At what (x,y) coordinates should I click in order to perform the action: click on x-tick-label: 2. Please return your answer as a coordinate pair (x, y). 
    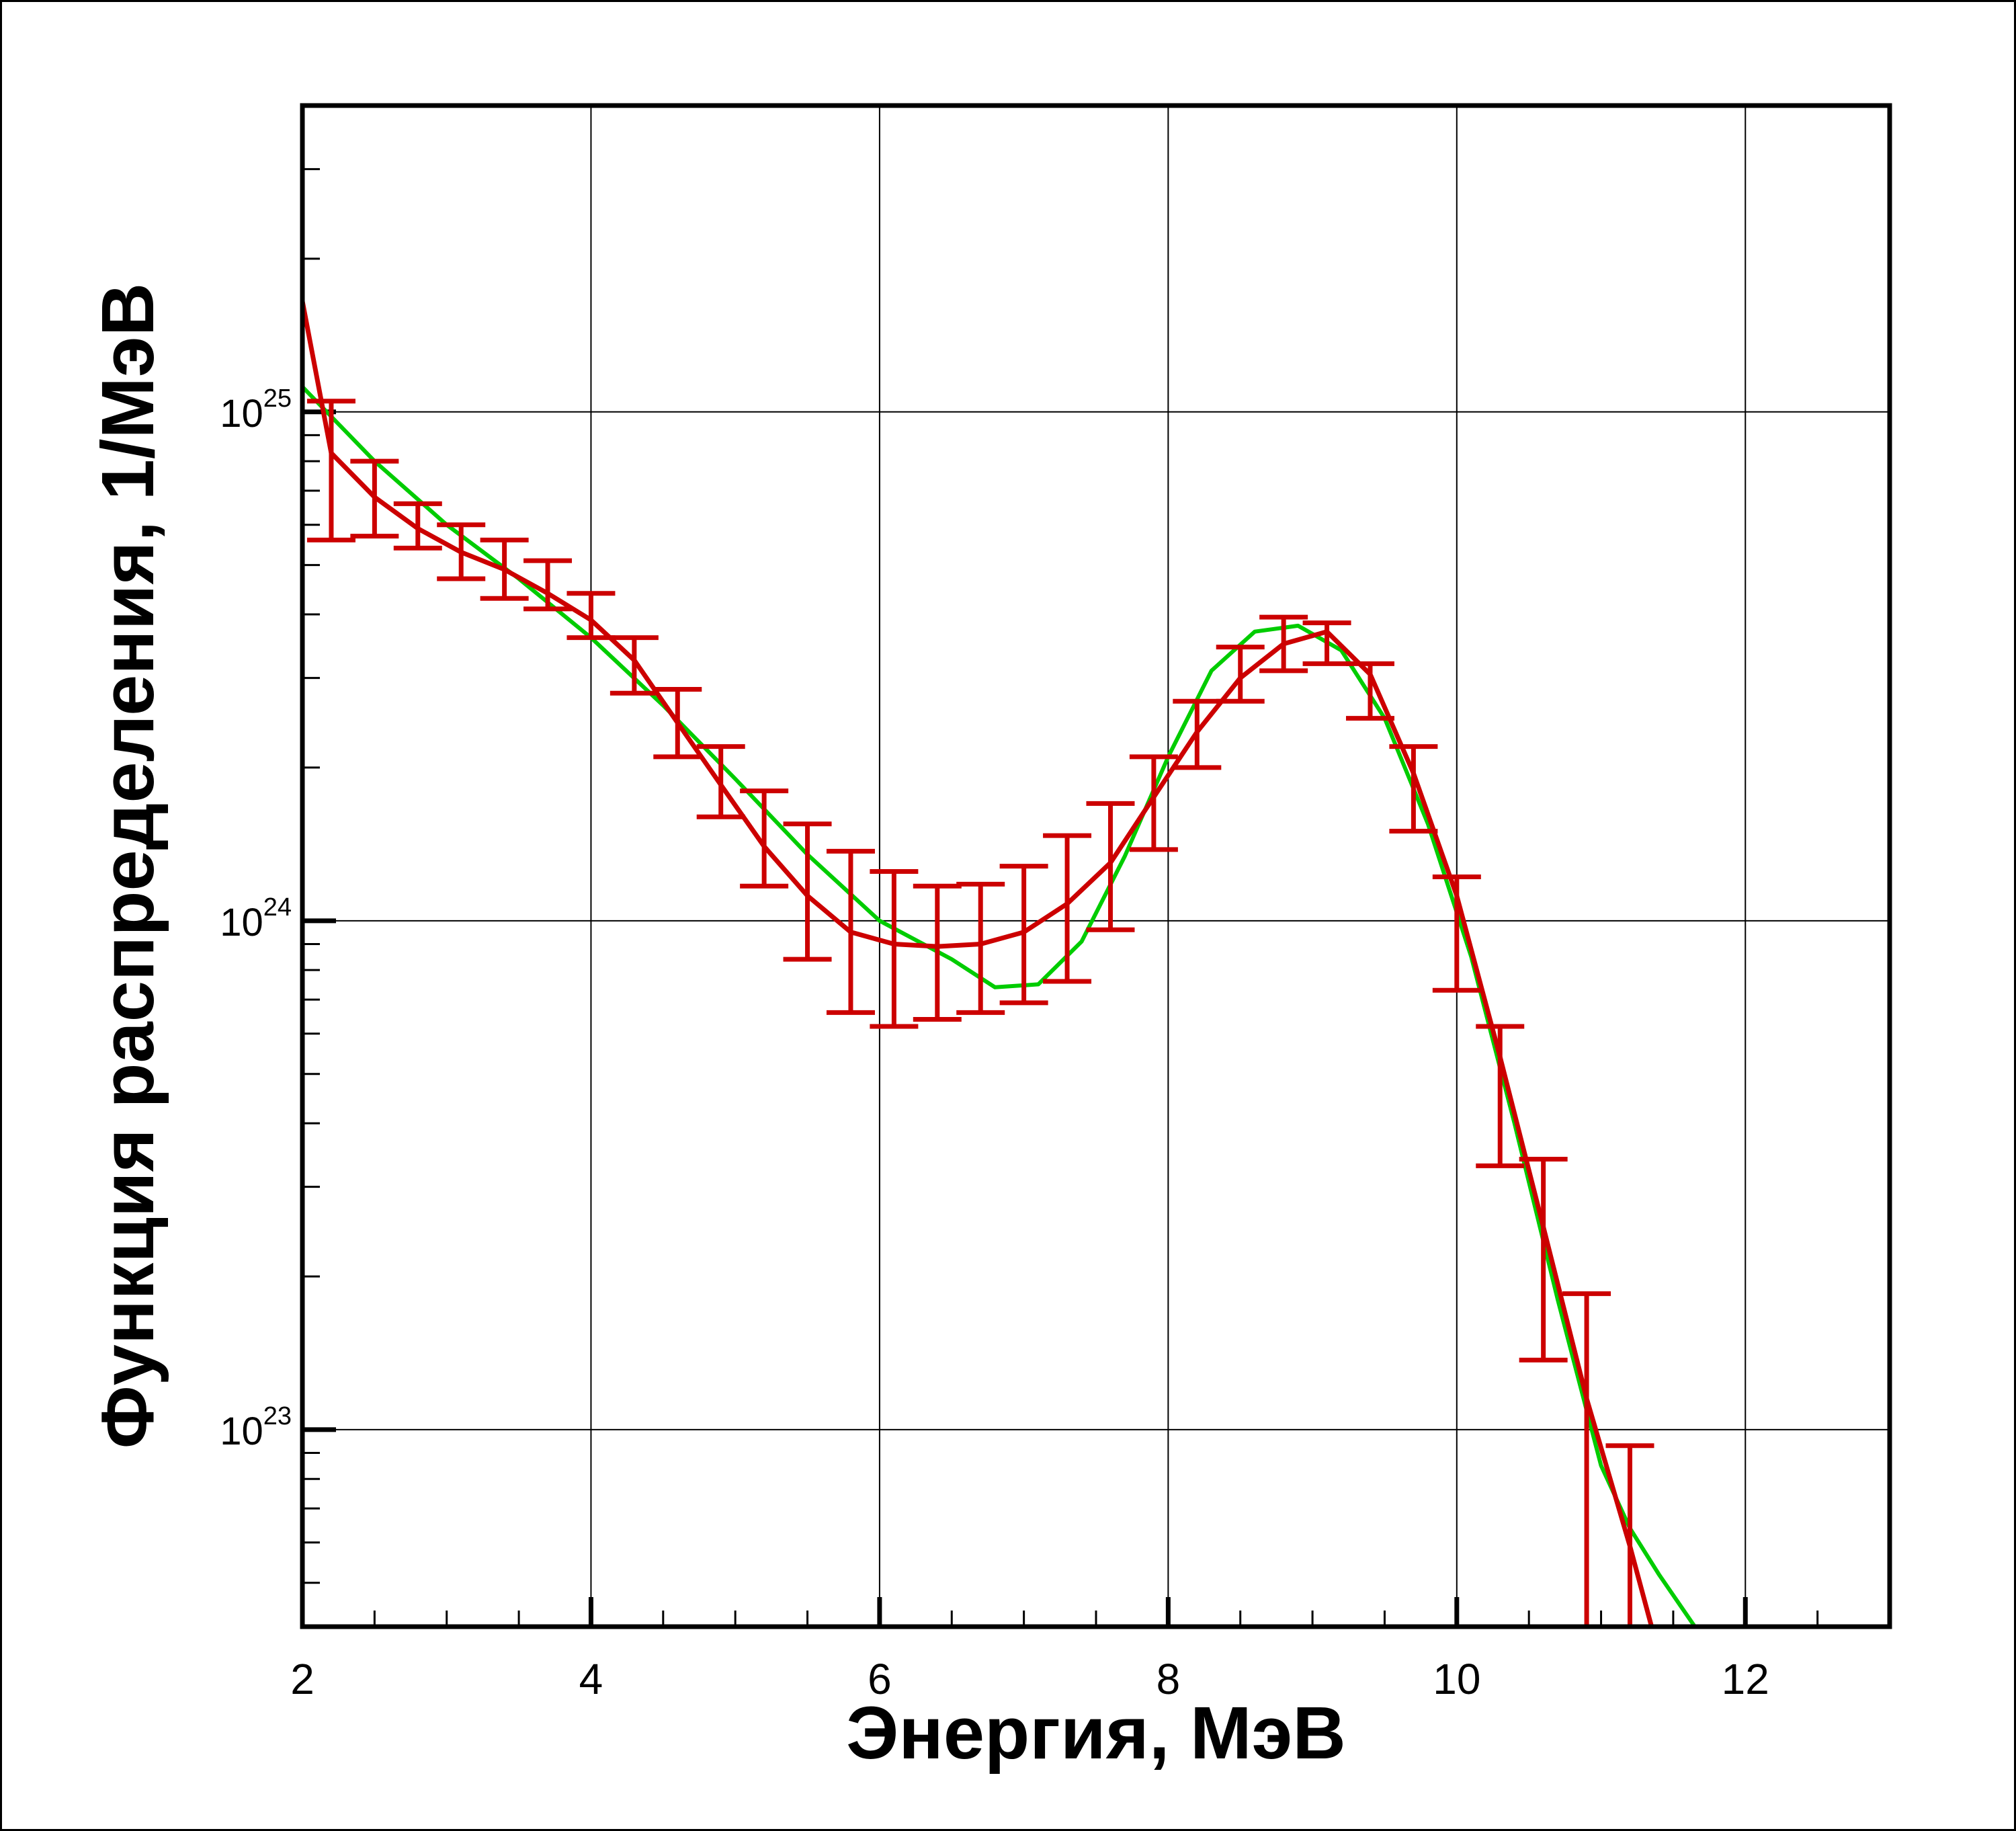
    Looking at the image, I should click on (302, 1679).